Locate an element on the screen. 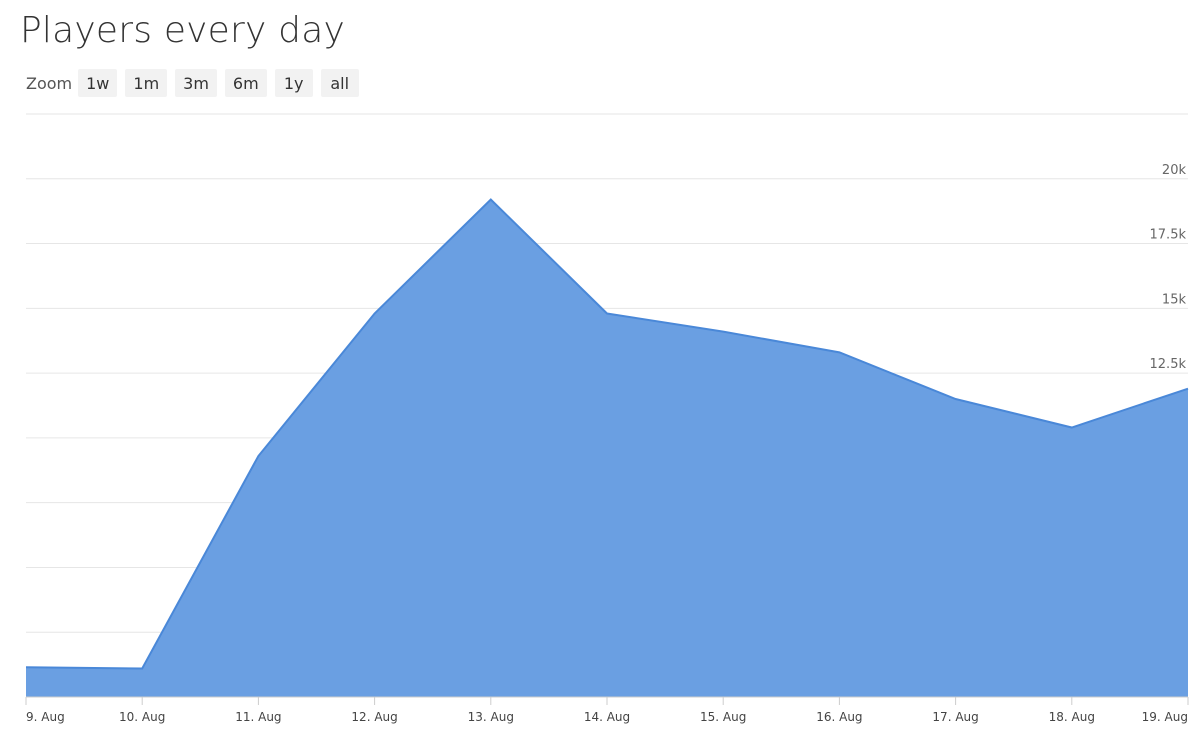 Image resolution: width=1200 pixels, height=745 pixels. zoom-label: Zoom is located at coordinates (49, 83).